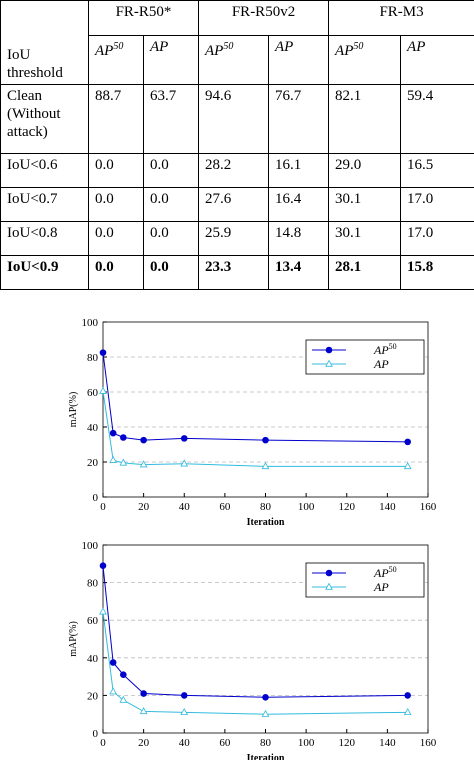 The width and height of the screenshot is (474, 760). Describe the element at coordinates (264, 18) in the screenshot. I see `group-header: FR-R50v2` at that location.